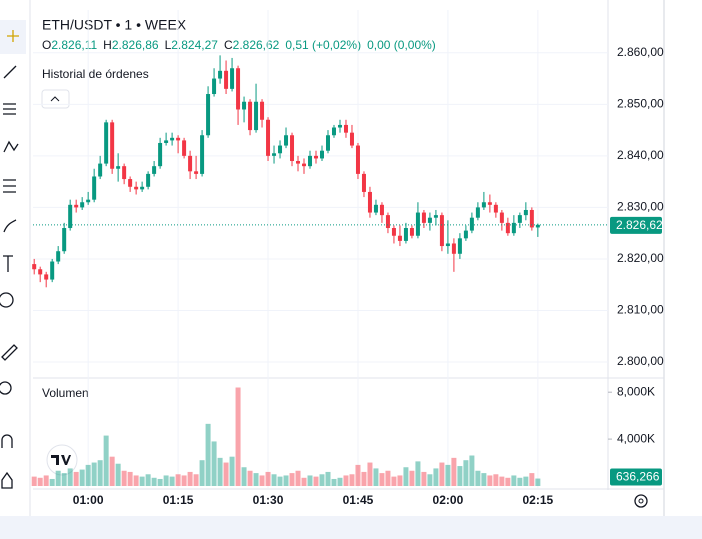 Image resolution: width=702 pixels, height=539 pixels. What do you see at coordinates (13, 254) in the screenshot?
I see `left-toolbar` at bounding box center [13, 254].